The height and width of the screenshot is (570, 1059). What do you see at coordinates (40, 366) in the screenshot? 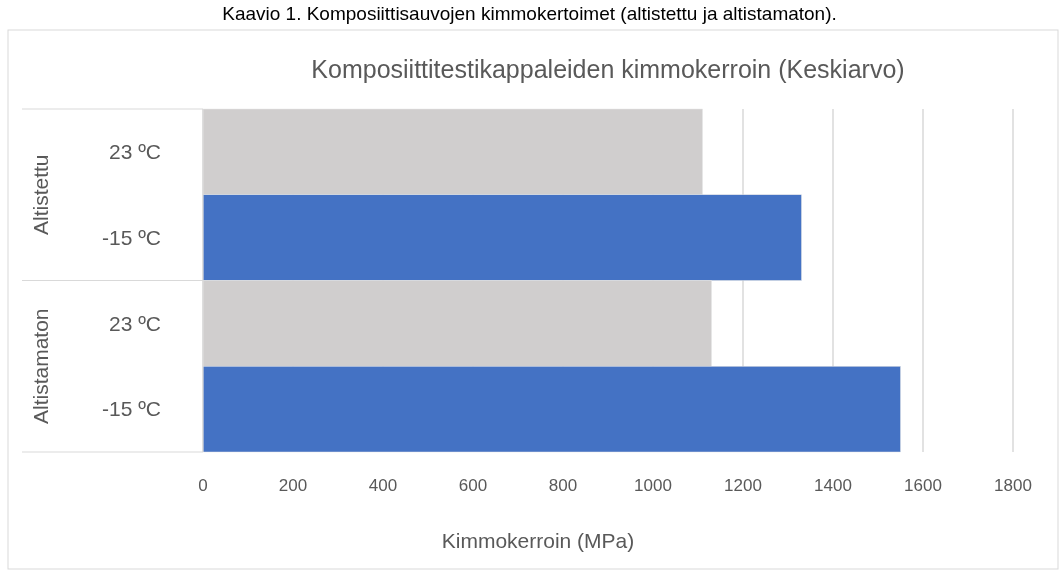
I see `text: Altistamaton` at bounding box center [40, 366].